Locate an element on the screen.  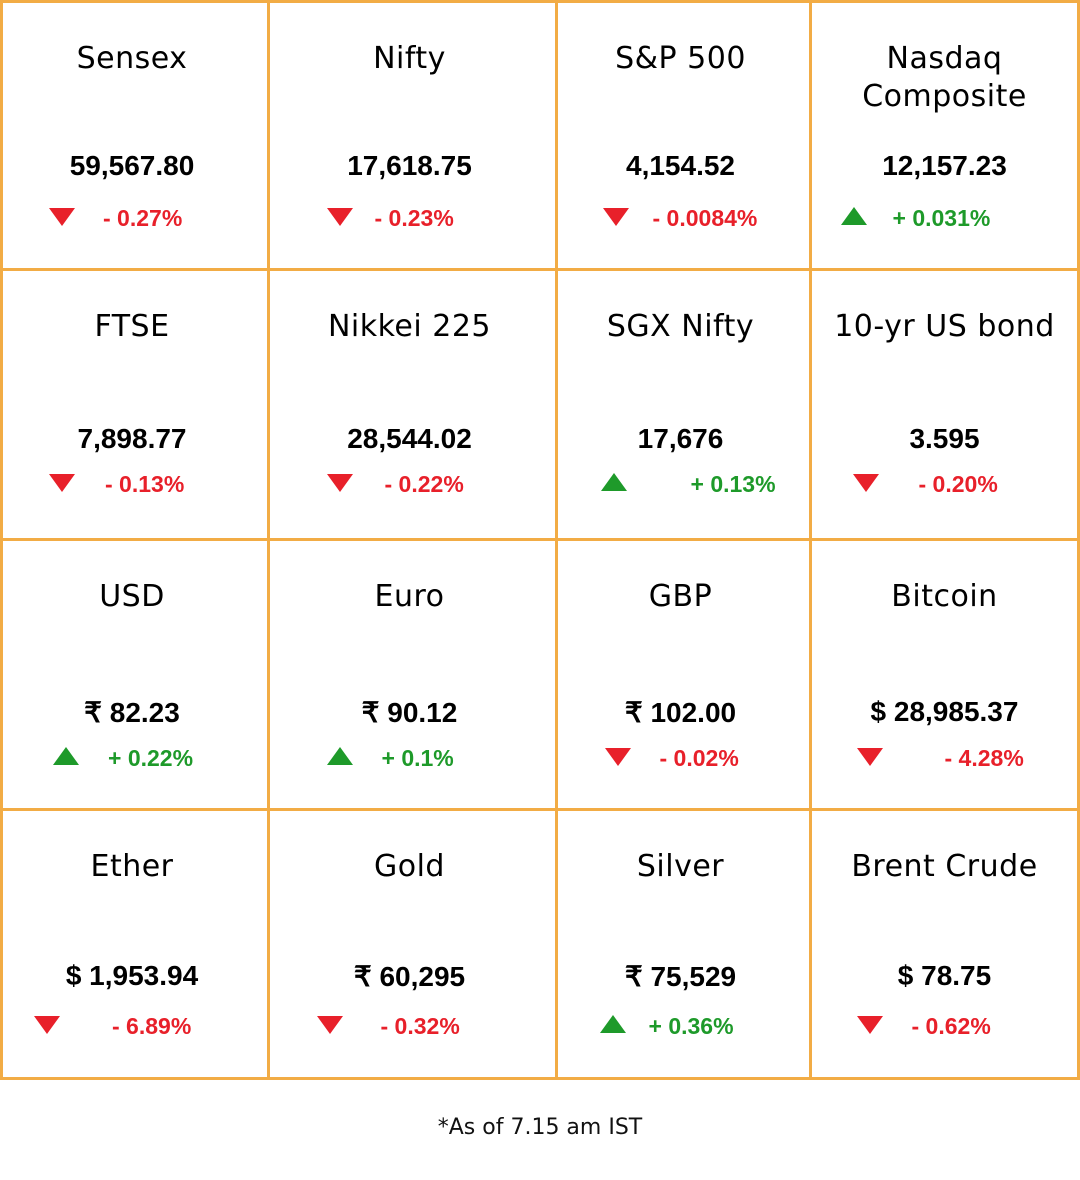
change-percent: + 0.13% is located at coordinates (733, 484).